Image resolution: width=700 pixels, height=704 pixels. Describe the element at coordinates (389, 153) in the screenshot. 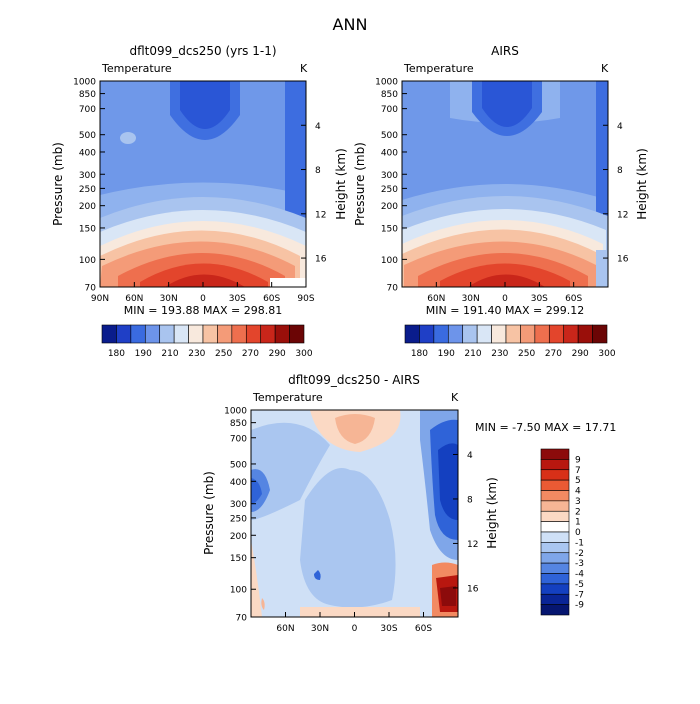

I see `pressure-tick-label: 400` at that location.